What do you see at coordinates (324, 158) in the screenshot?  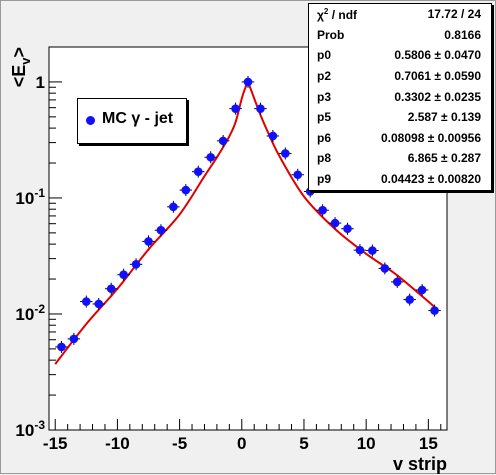 I see `stats-param-name: p8` at bounding box center [324, 158].